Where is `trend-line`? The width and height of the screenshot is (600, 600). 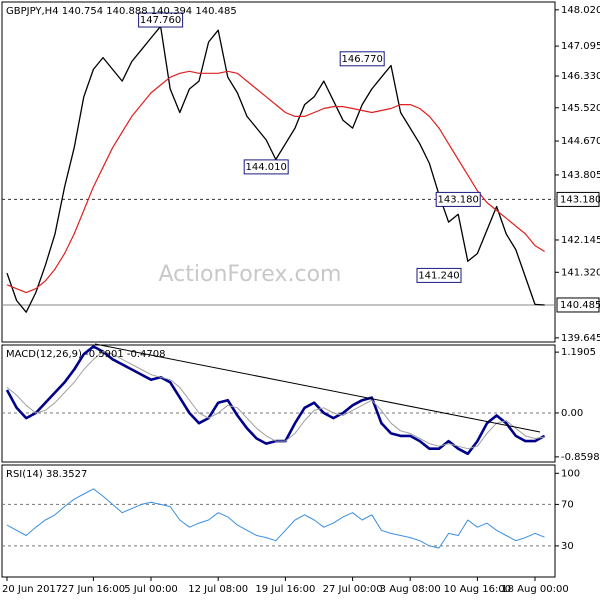 trend-line is located at coordinates (317, 388).